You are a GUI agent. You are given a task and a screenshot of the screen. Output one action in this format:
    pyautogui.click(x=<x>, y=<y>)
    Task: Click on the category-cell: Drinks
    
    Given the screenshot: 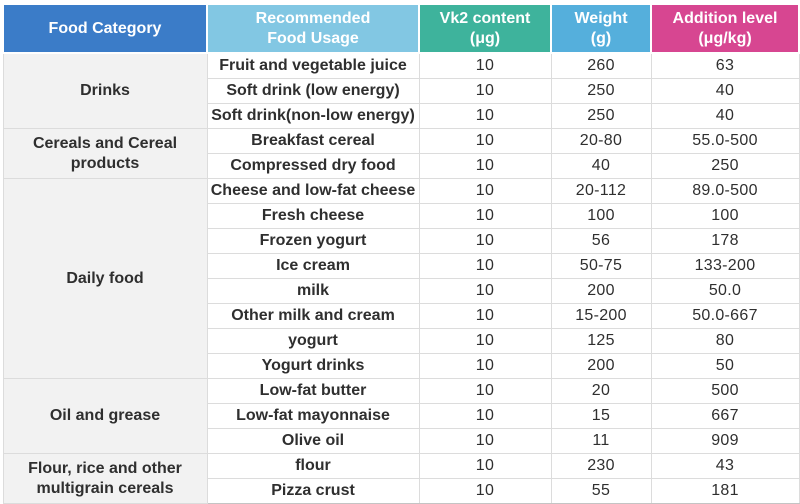 What is the action you would take?
    pyautogui.click(x=105, y=90)
    